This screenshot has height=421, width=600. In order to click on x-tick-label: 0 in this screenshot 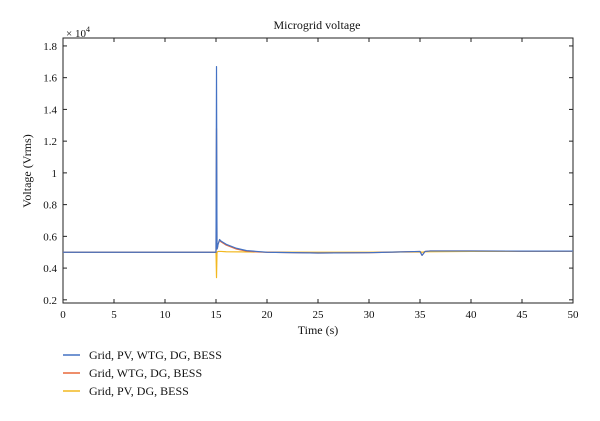, I will do `click(63, 315)`.